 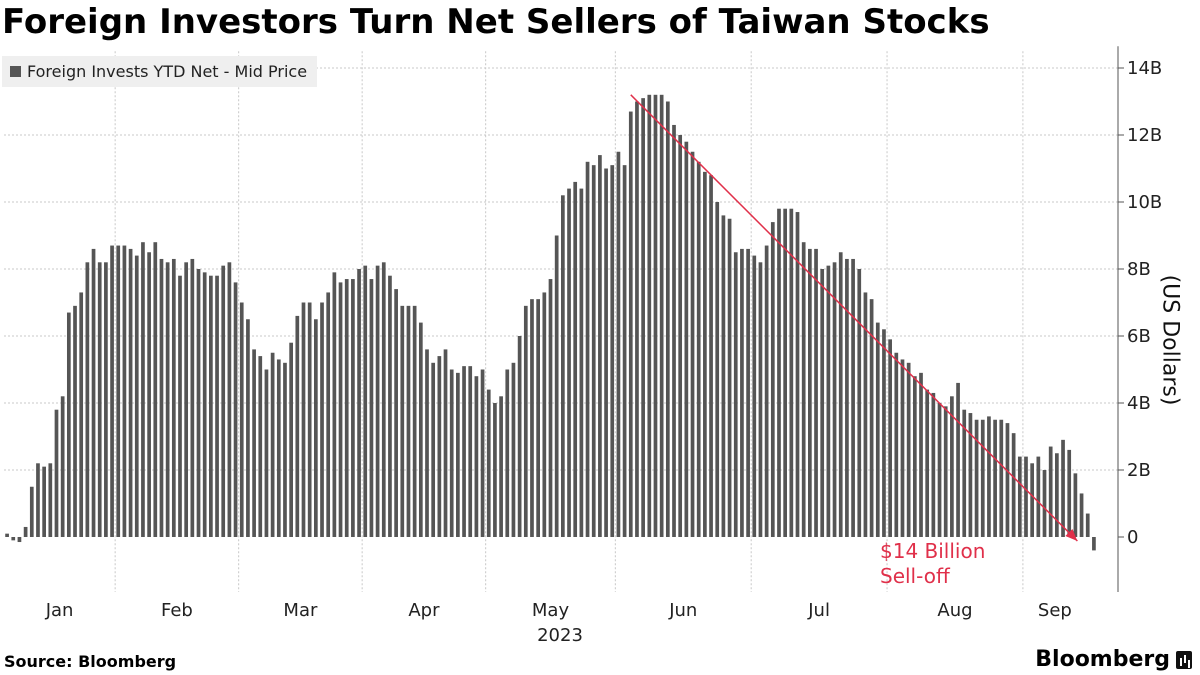 I want to click on y-tick-label: 10B, so click(x=1144, y=202).